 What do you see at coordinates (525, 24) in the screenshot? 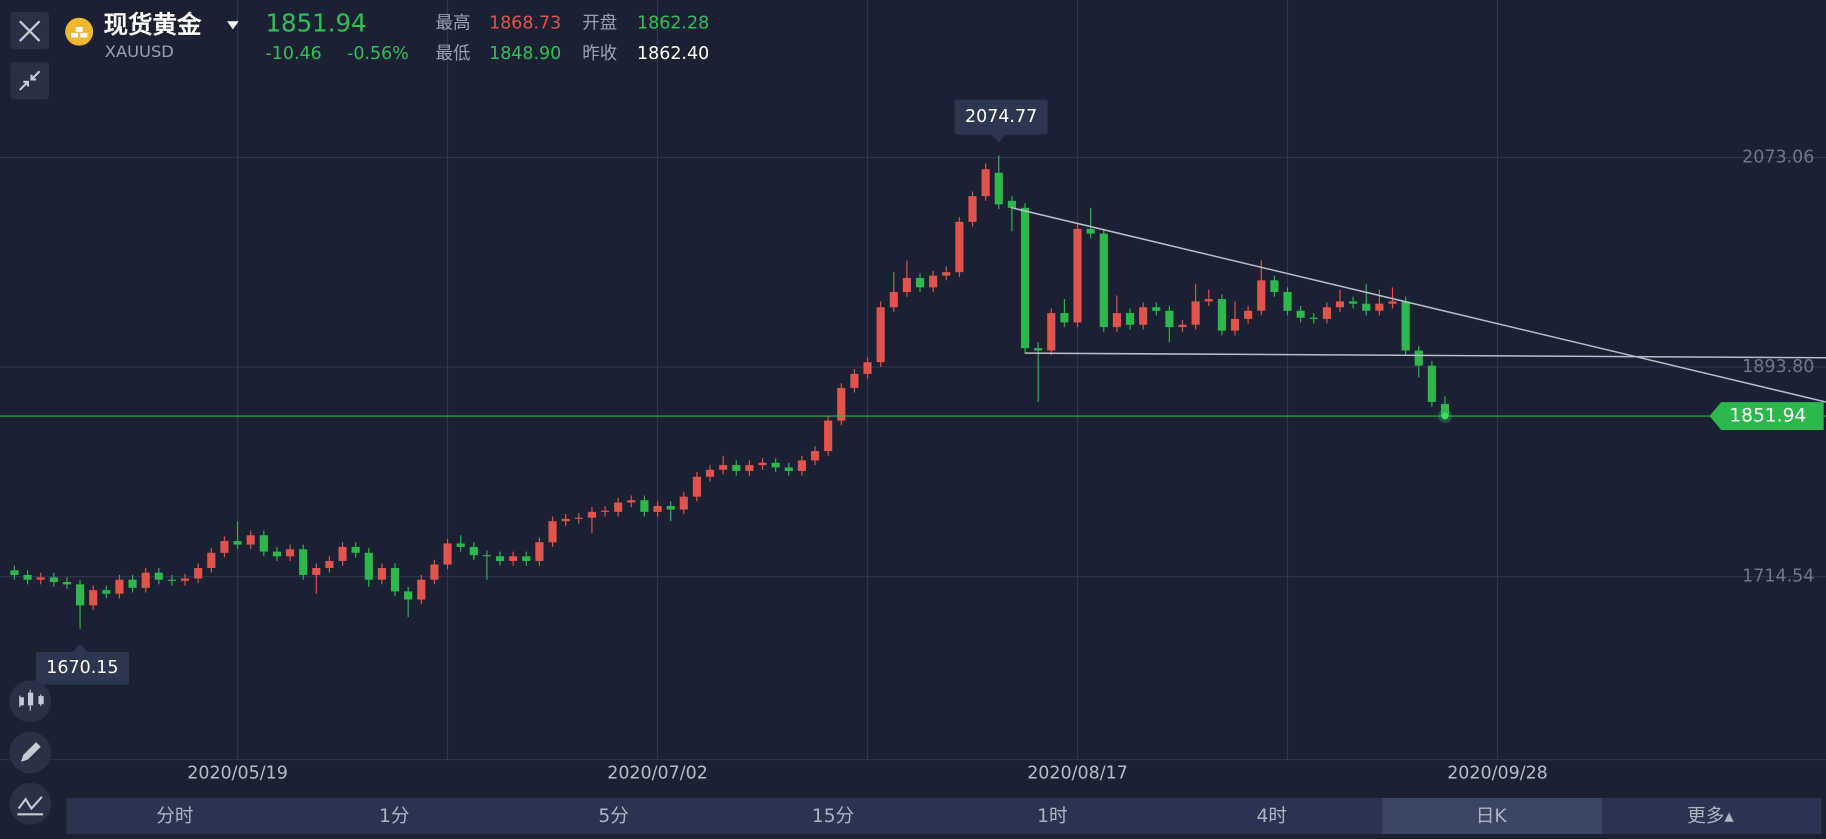
I see `value: 1868.73` at bounding box center [525, 24].